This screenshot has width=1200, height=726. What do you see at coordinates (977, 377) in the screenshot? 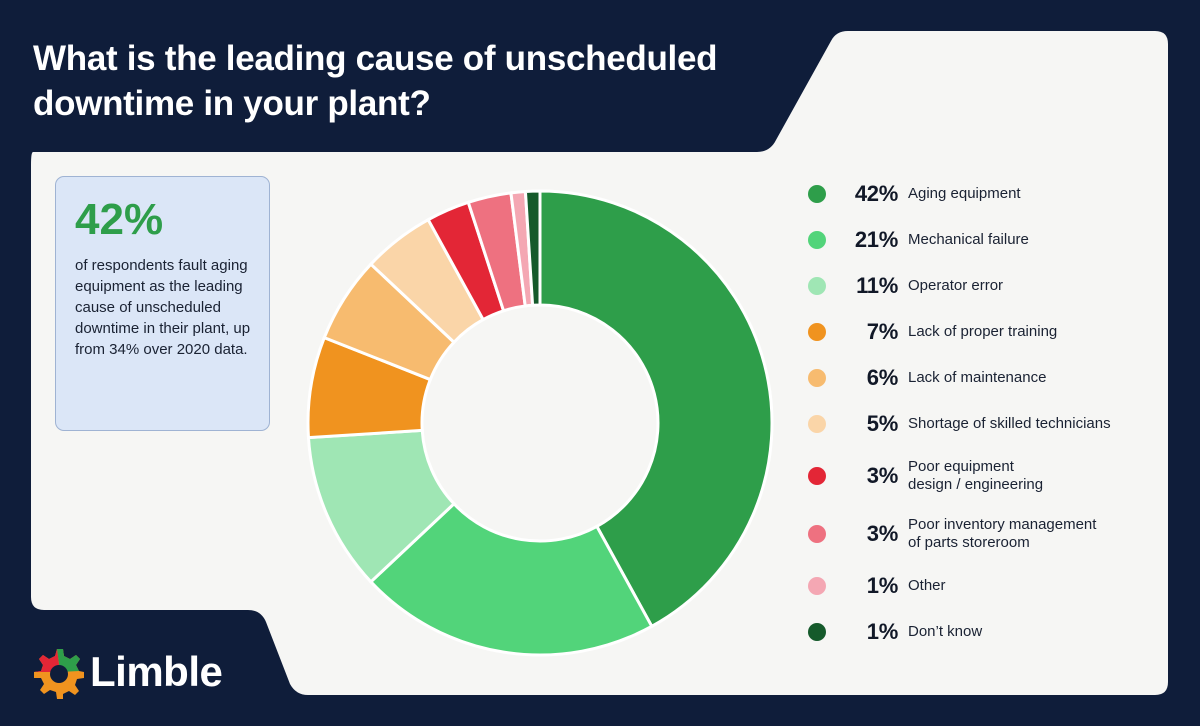
I see `legend-label-line: Lack of maintenance` at bounding box center [977, 377].